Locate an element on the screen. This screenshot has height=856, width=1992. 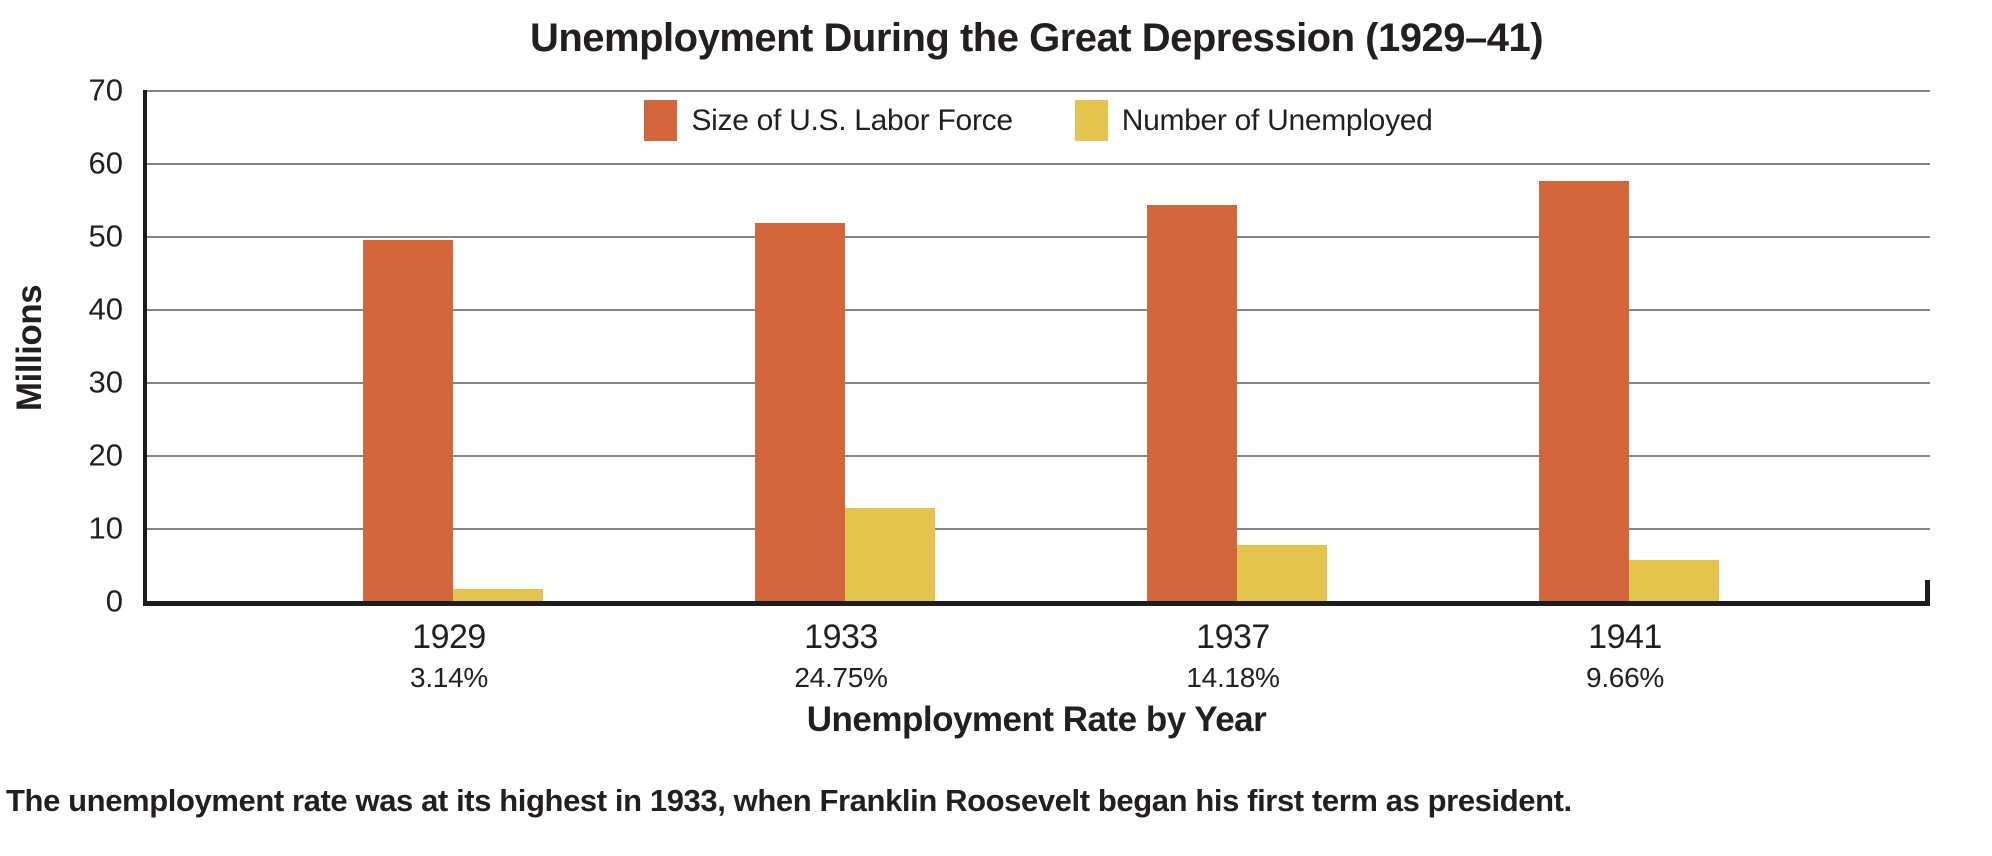
x-rate-1933: 24.75% is located at coordinates (841, 677).